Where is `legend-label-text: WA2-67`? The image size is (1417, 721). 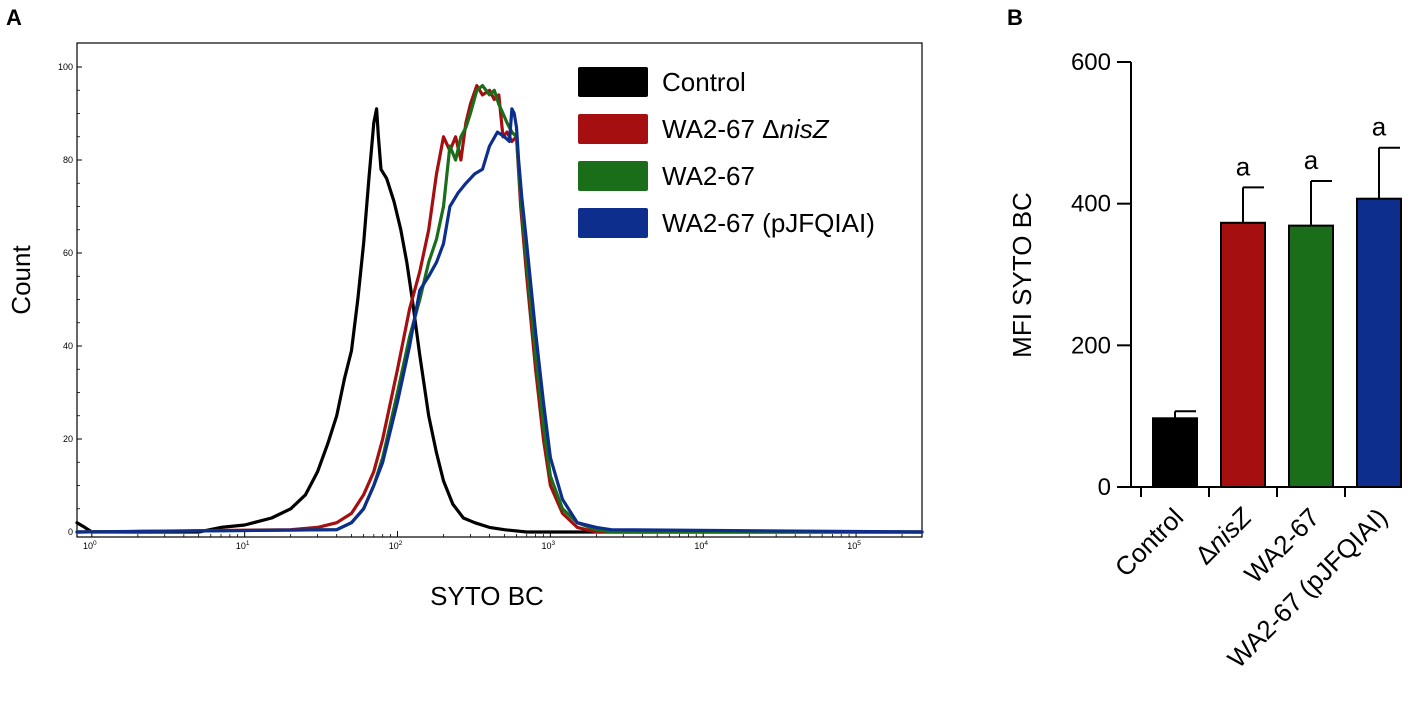
legend-label-text: WA2-67 is located at coordinates (708, 176).